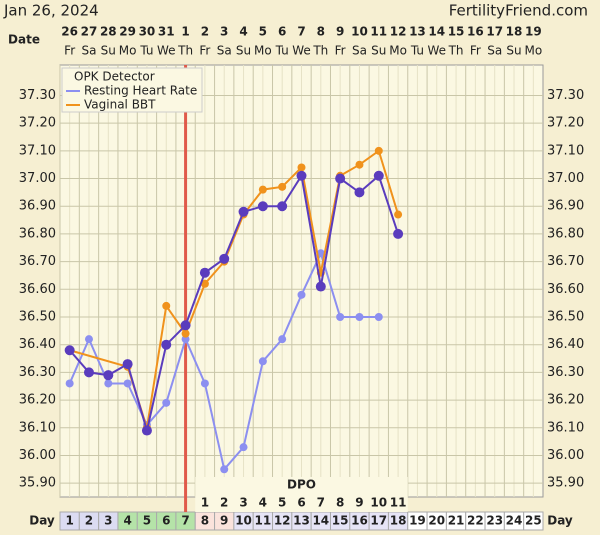 The image size is (600, 535). Describe the element at coordinates (37, 261) in the screenshot. I see `y-tick-label: 36.70` at that location.